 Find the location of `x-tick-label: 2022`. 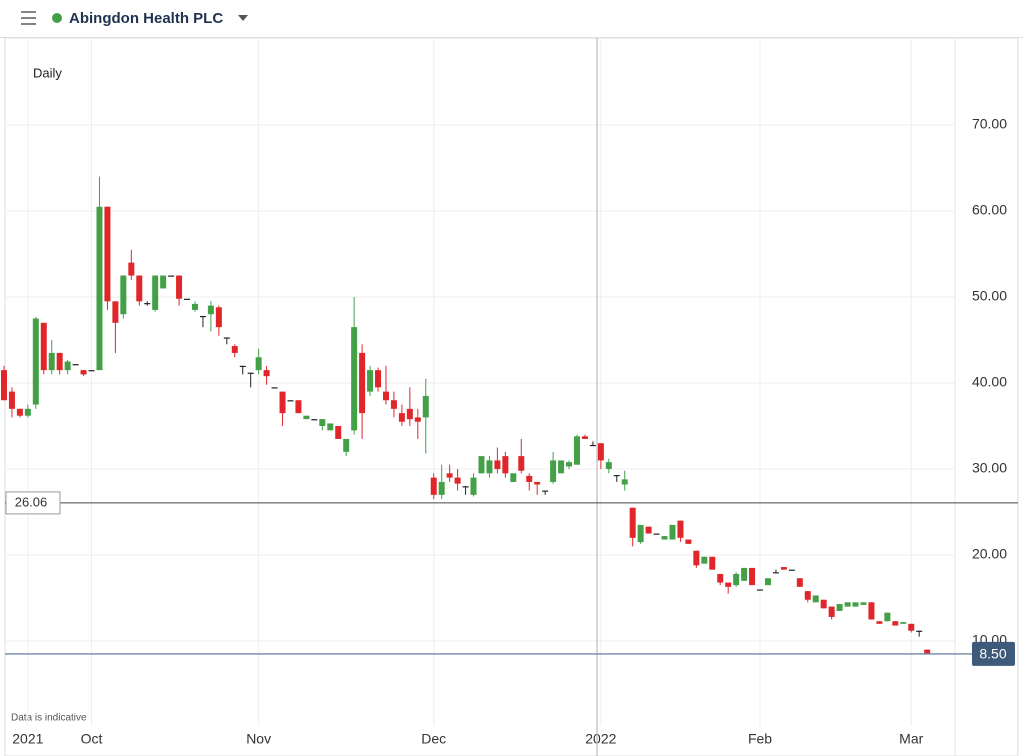

x-tick-label: 2022 is located at coordinates (600, 739).